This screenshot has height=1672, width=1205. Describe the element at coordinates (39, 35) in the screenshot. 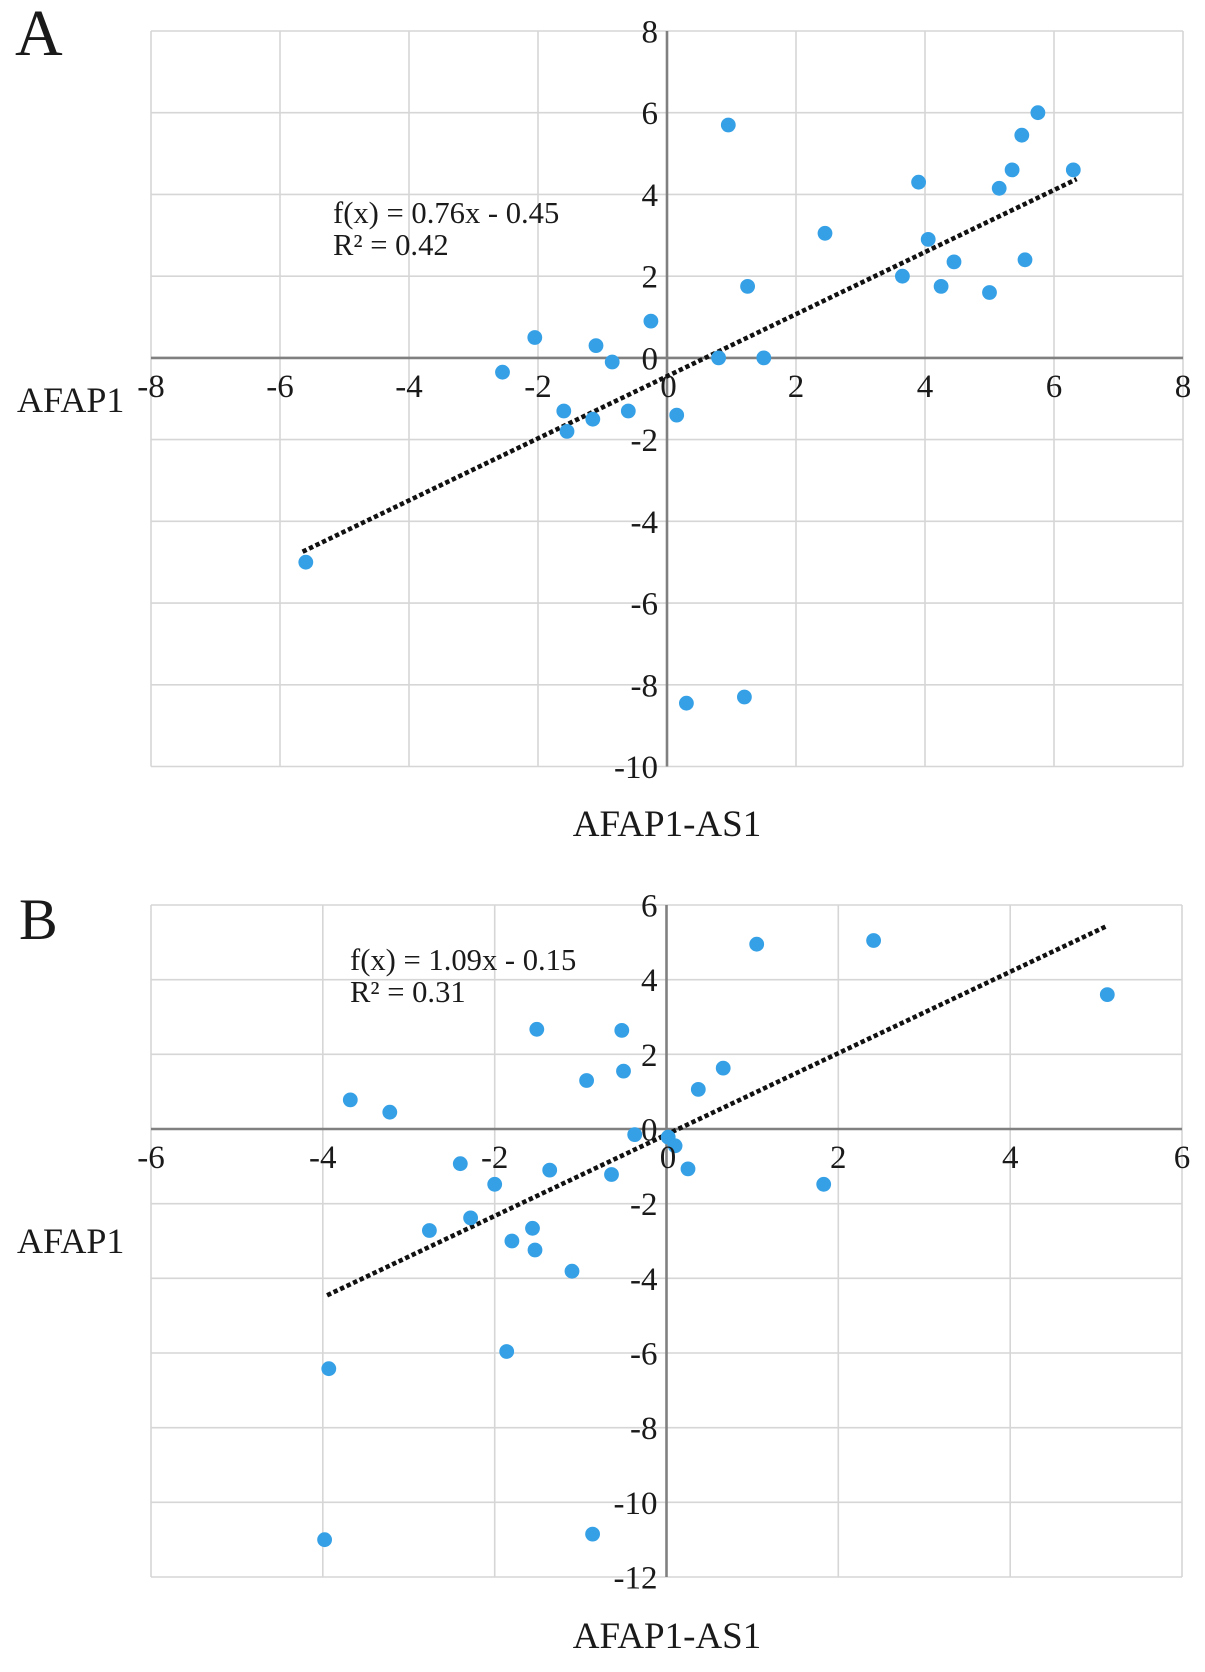

I see `svg-text: A` at that location.